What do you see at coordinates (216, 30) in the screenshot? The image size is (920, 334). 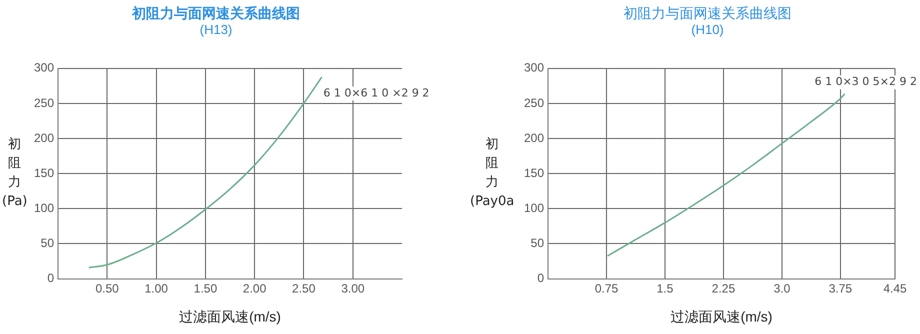 I see `chart-subtitle: (H13)` at bounding box center [216, 30].